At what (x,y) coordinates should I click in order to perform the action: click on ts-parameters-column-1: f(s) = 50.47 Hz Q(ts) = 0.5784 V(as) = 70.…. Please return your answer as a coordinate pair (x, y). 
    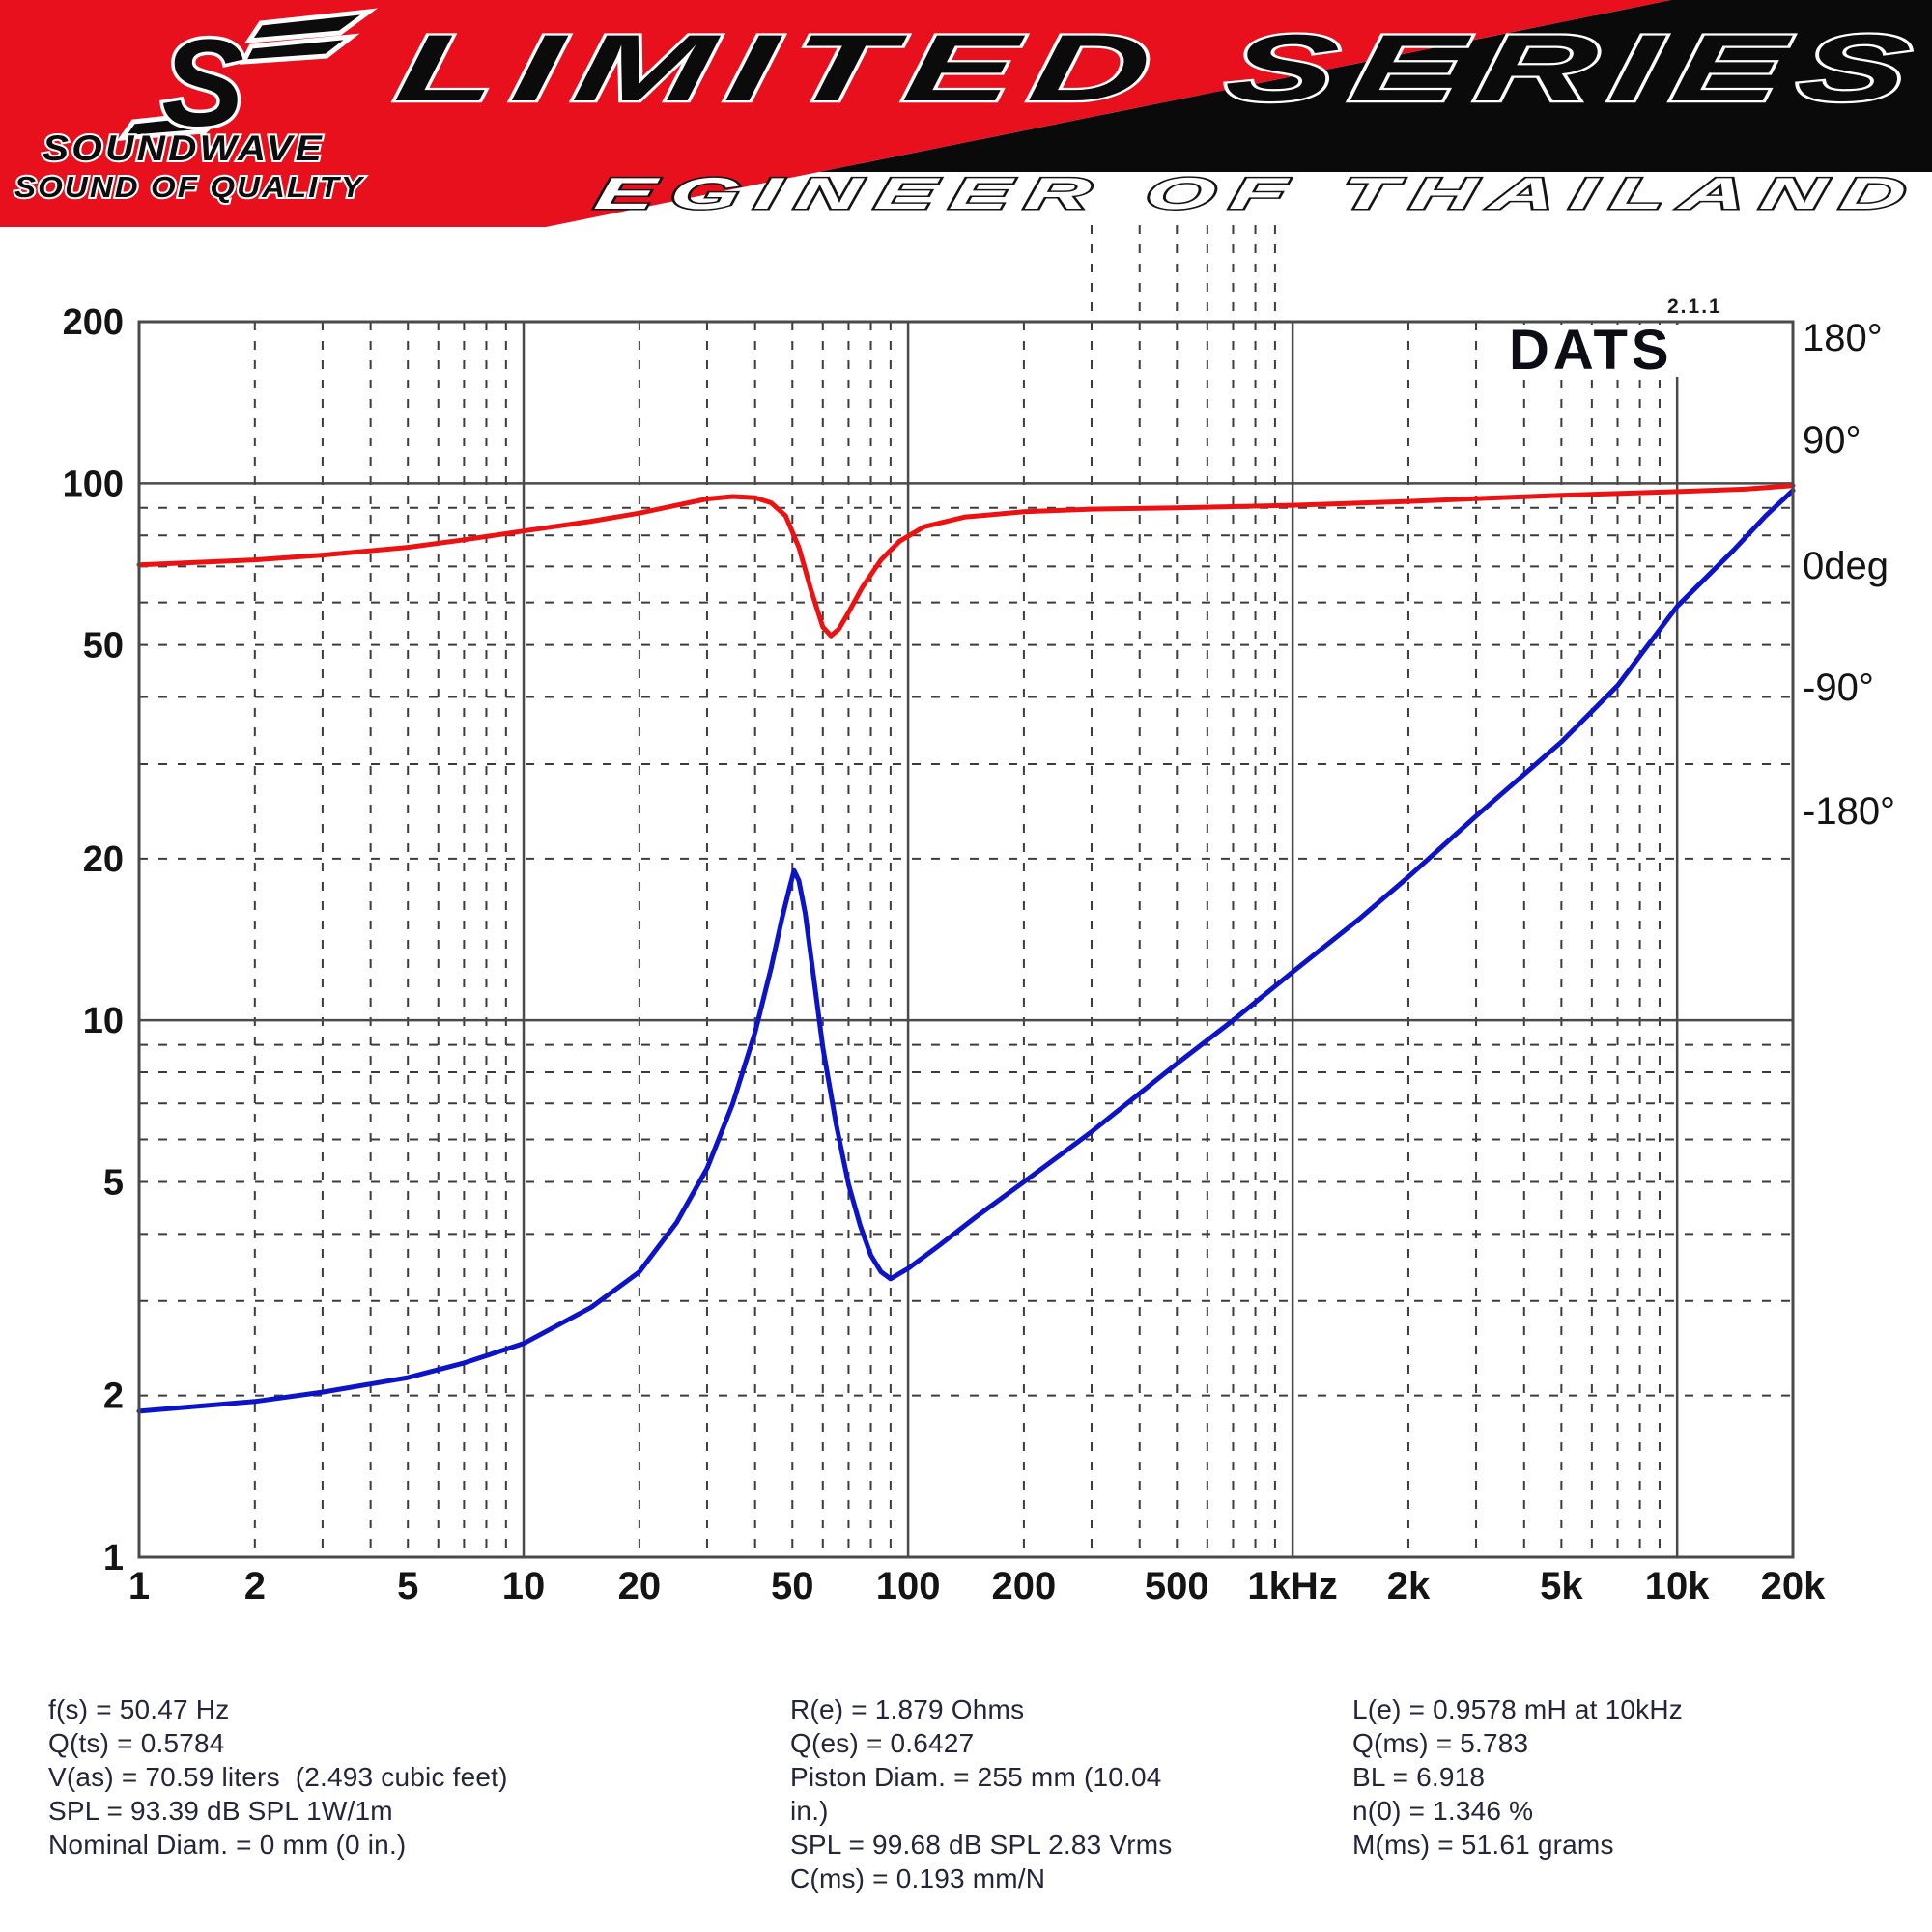
    Looking at the image, I should click on (381, 1776).